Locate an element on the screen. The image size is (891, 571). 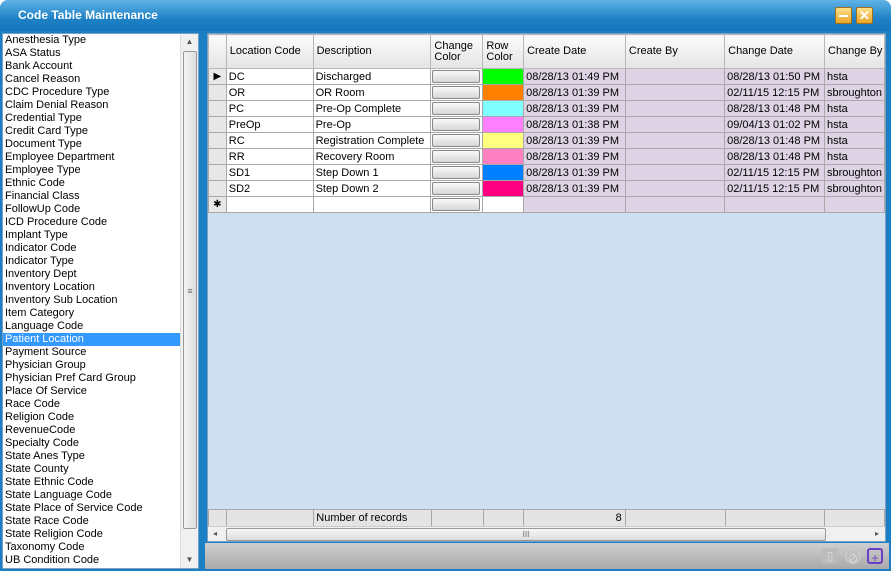
list-item: ASA Status is located at coordinates (33, 53).